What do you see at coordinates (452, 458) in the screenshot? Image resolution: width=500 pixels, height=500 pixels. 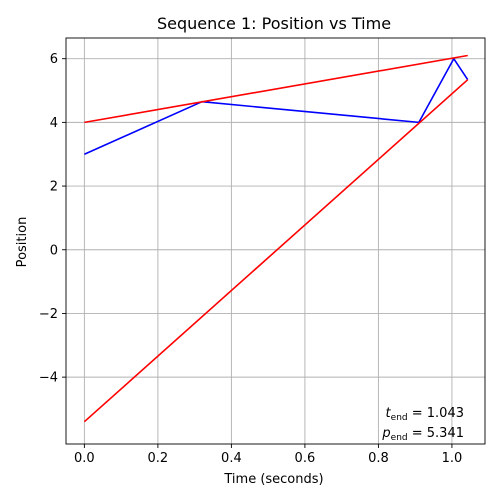 I see `x-tick-label: 1.0` at bounding box center [452, 458].